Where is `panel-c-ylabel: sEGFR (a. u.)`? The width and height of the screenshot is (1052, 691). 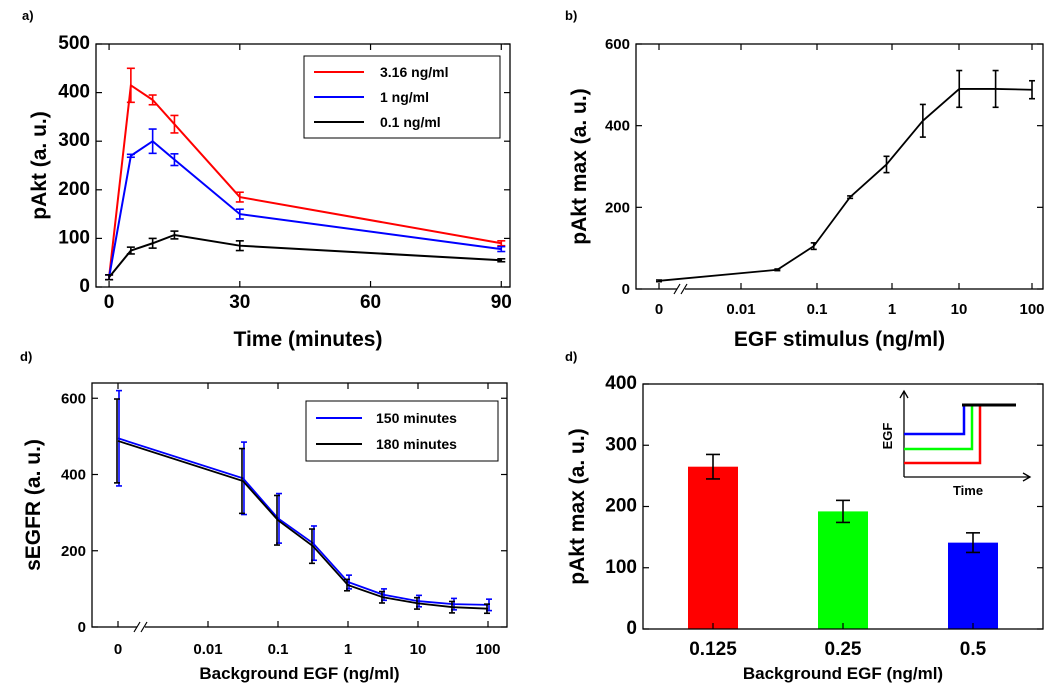 panel-c-ylabel: sEGFR (a. u.) is located at coordinates (33, 505).